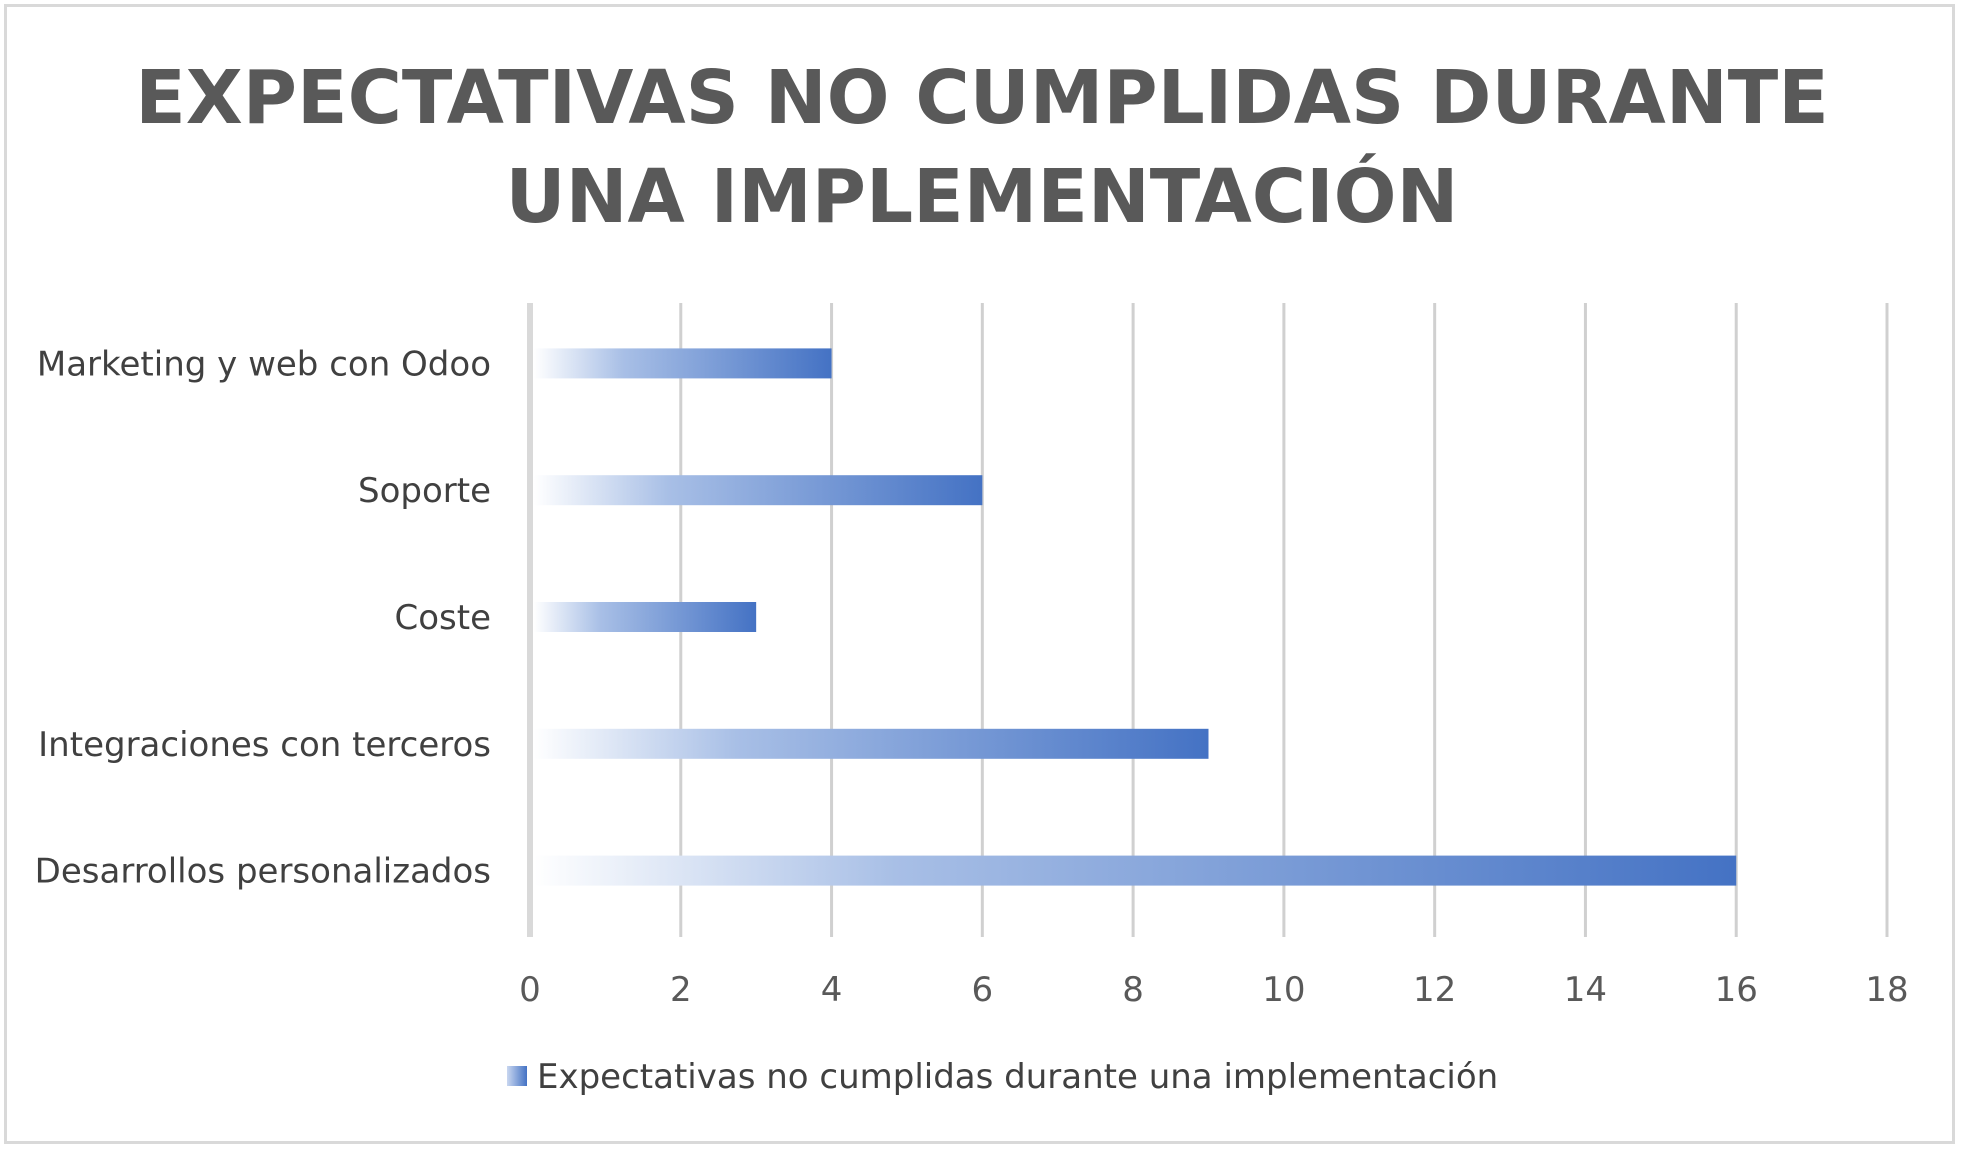 The image size is (1961, 1150). What do you see at coordinates (530, 990) in the screenshot?
I see `x-tick-label: 0` at bounding box center [530, 990].